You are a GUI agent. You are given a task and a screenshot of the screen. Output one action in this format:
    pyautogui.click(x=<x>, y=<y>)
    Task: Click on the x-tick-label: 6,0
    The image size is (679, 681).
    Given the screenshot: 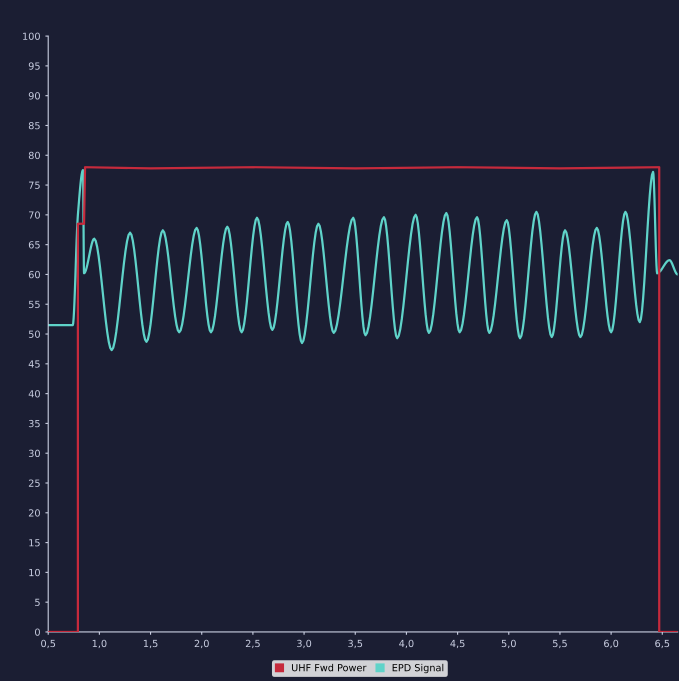 What is the action you would take?
    pyautogui.click(x=611, y=644)
    